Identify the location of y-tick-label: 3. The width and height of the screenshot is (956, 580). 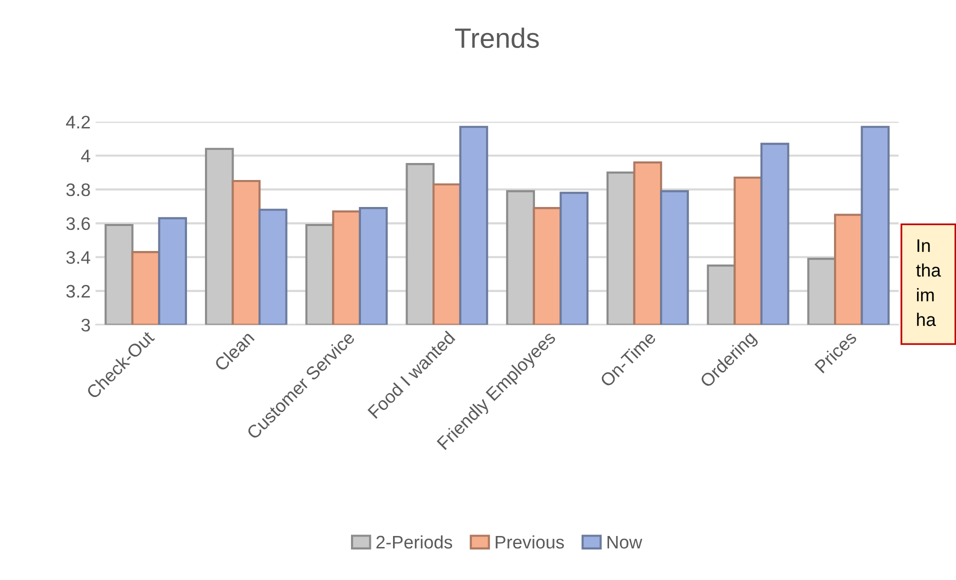
(85, 325).